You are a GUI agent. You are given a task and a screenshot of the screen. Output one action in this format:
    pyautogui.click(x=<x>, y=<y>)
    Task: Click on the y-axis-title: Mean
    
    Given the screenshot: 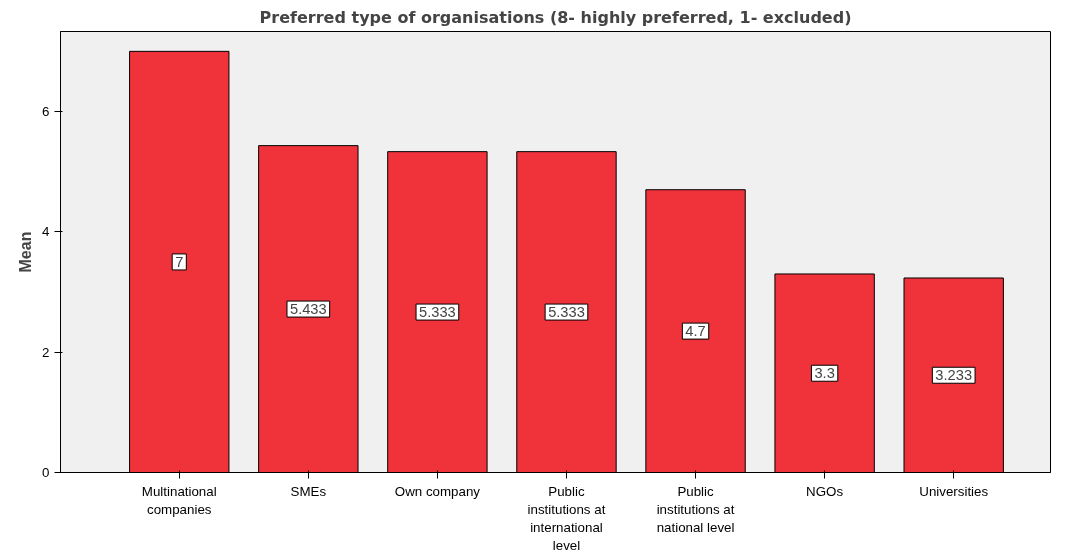 What is the action you would take?
    pyautogui.click(x=26, y=252)
    